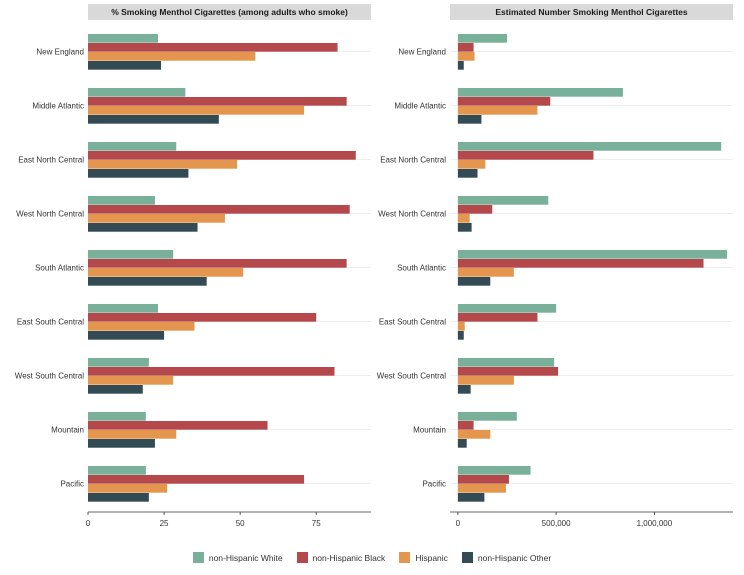  What do you see at coordinates (487, 416) in the screenshot?
I see `panel2-bar-non-hispanic-white-mountain` at bounding box center [487, 416].